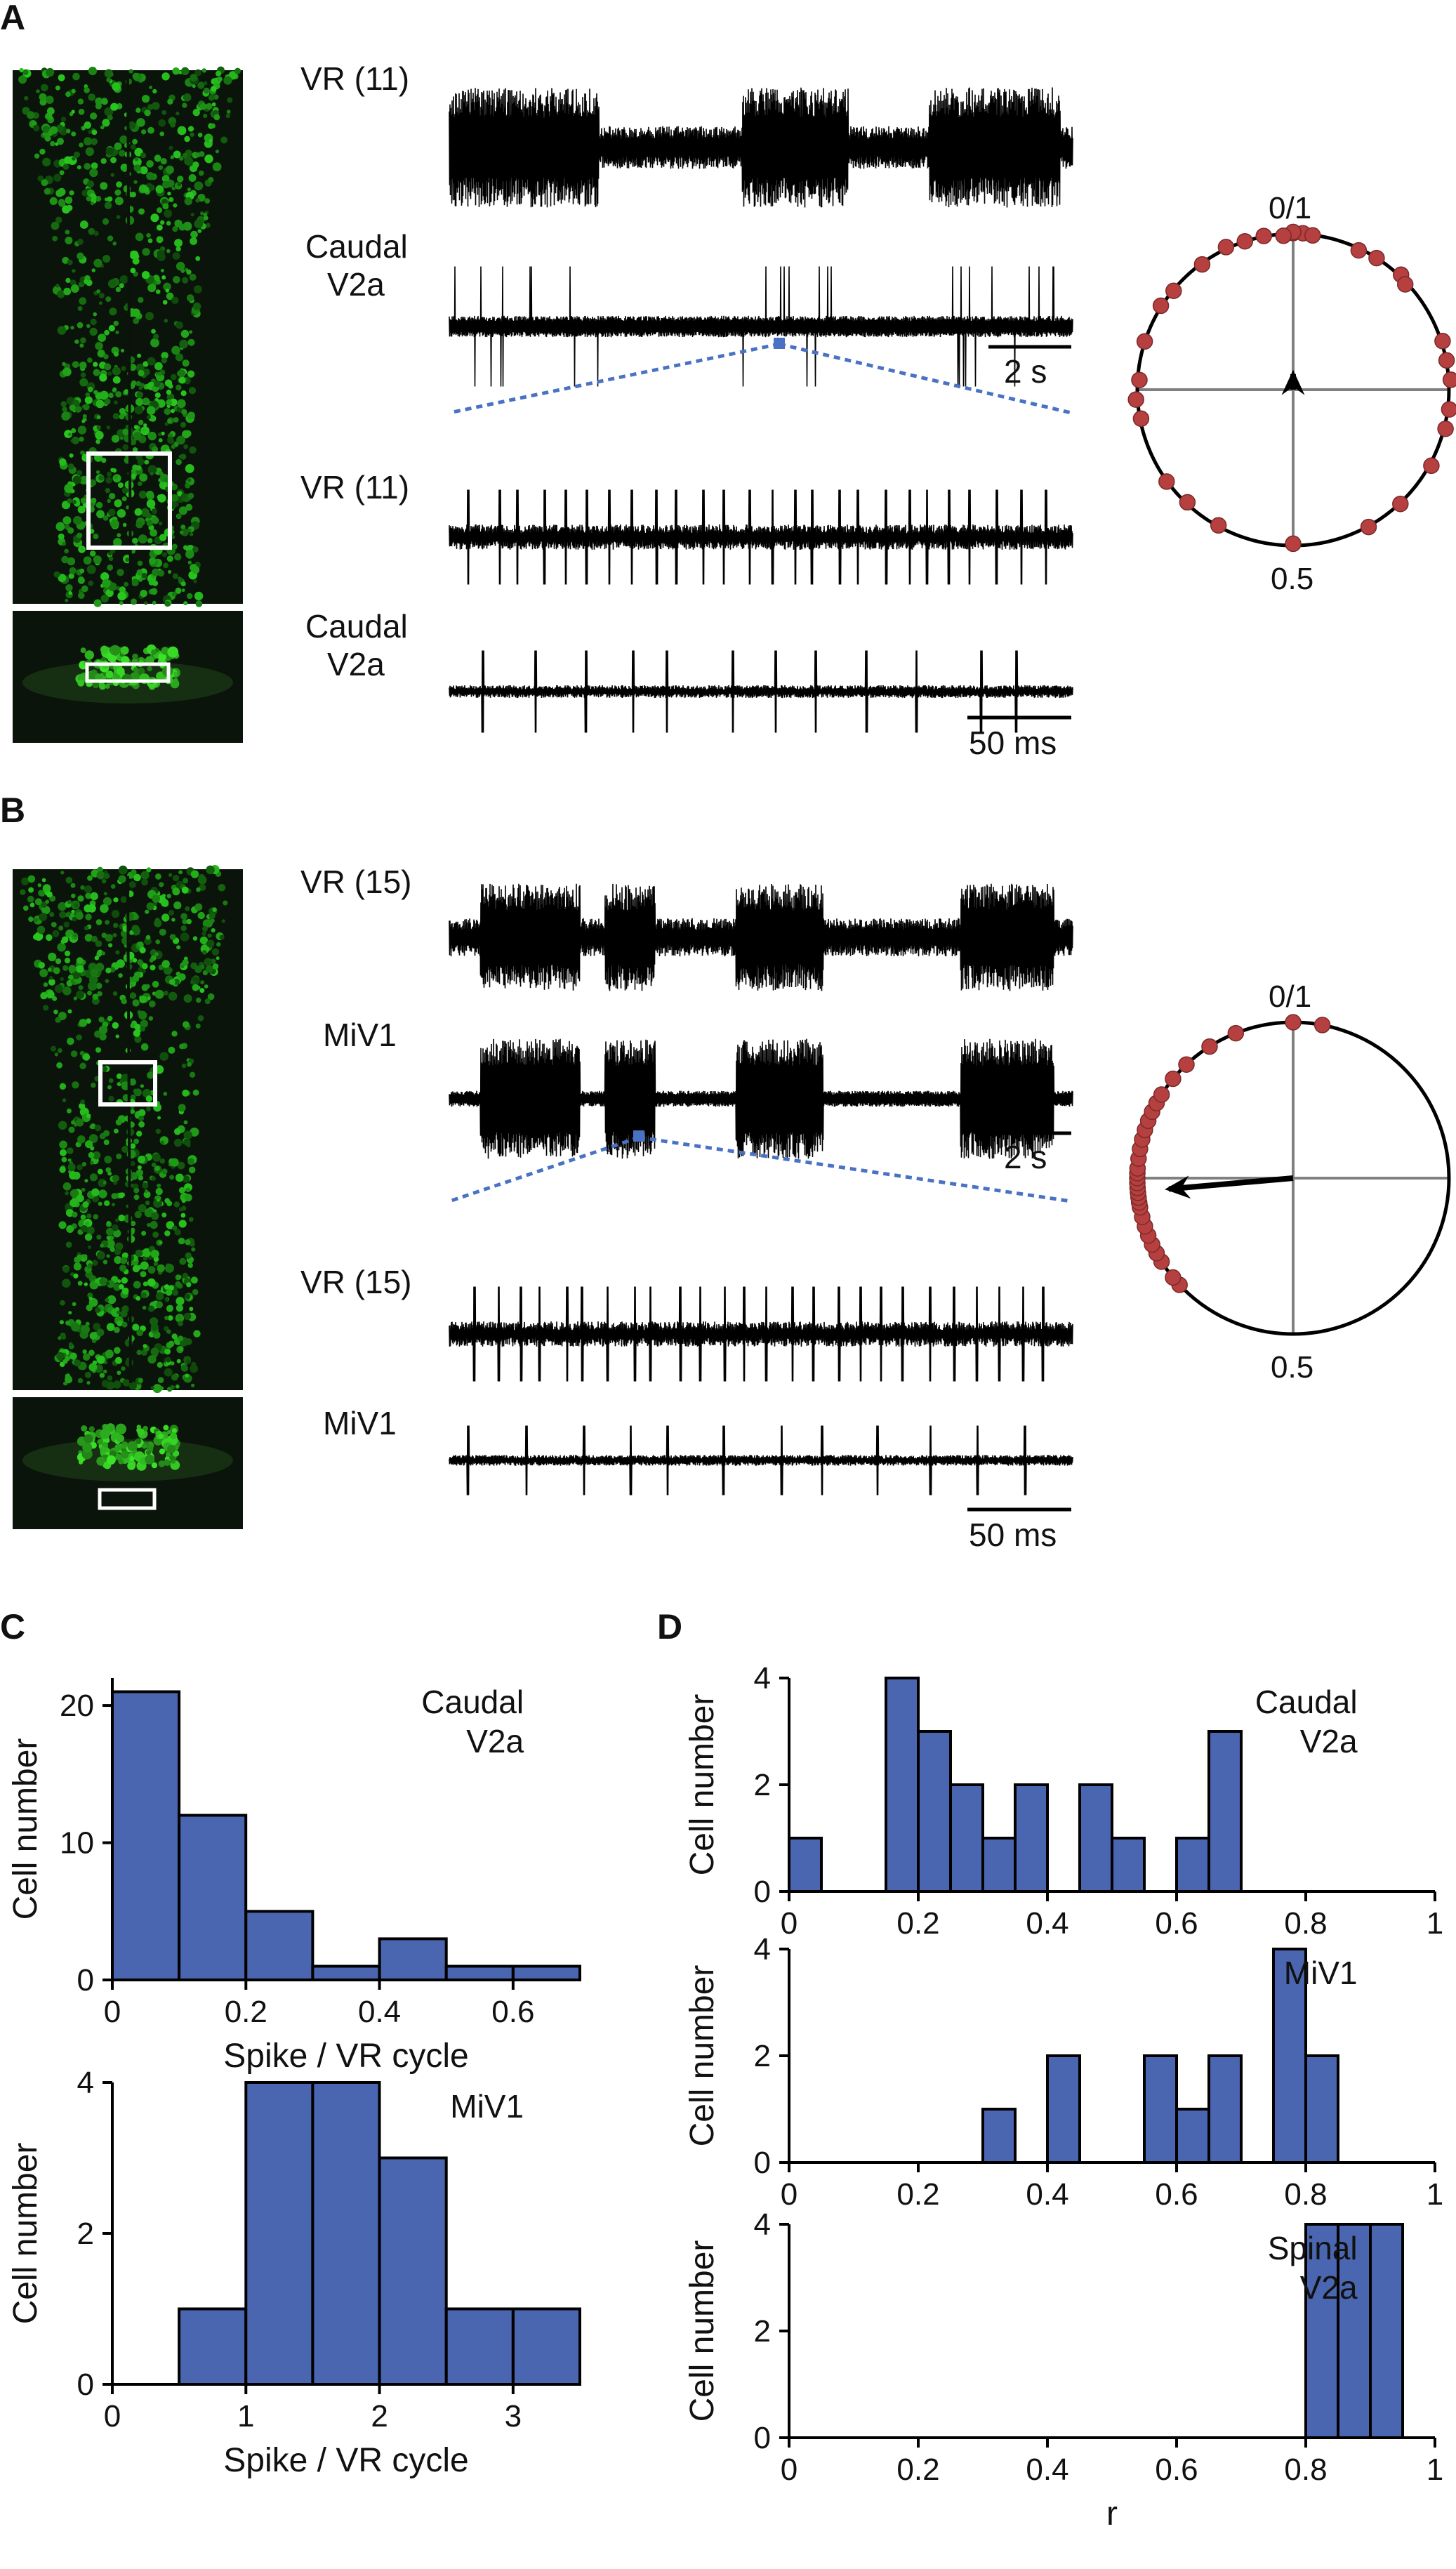 This screenshot has width=1456, height=2569. Describe the element at coordinates (762, 1892) in the screenshot. I see `y-tick-label: 0` at that location.